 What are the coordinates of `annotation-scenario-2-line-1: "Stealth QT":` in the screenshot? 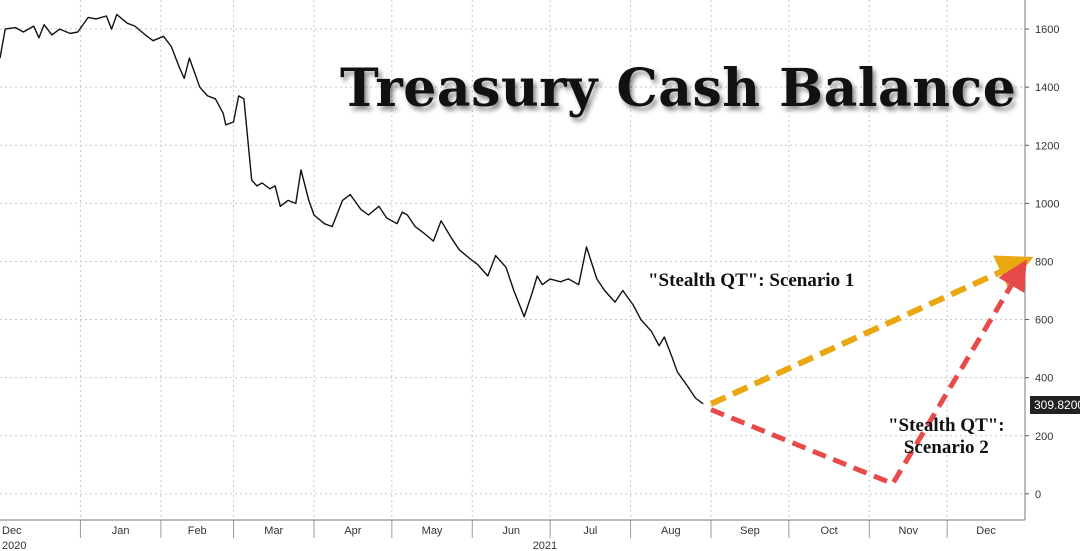 It's located at (946, 425).